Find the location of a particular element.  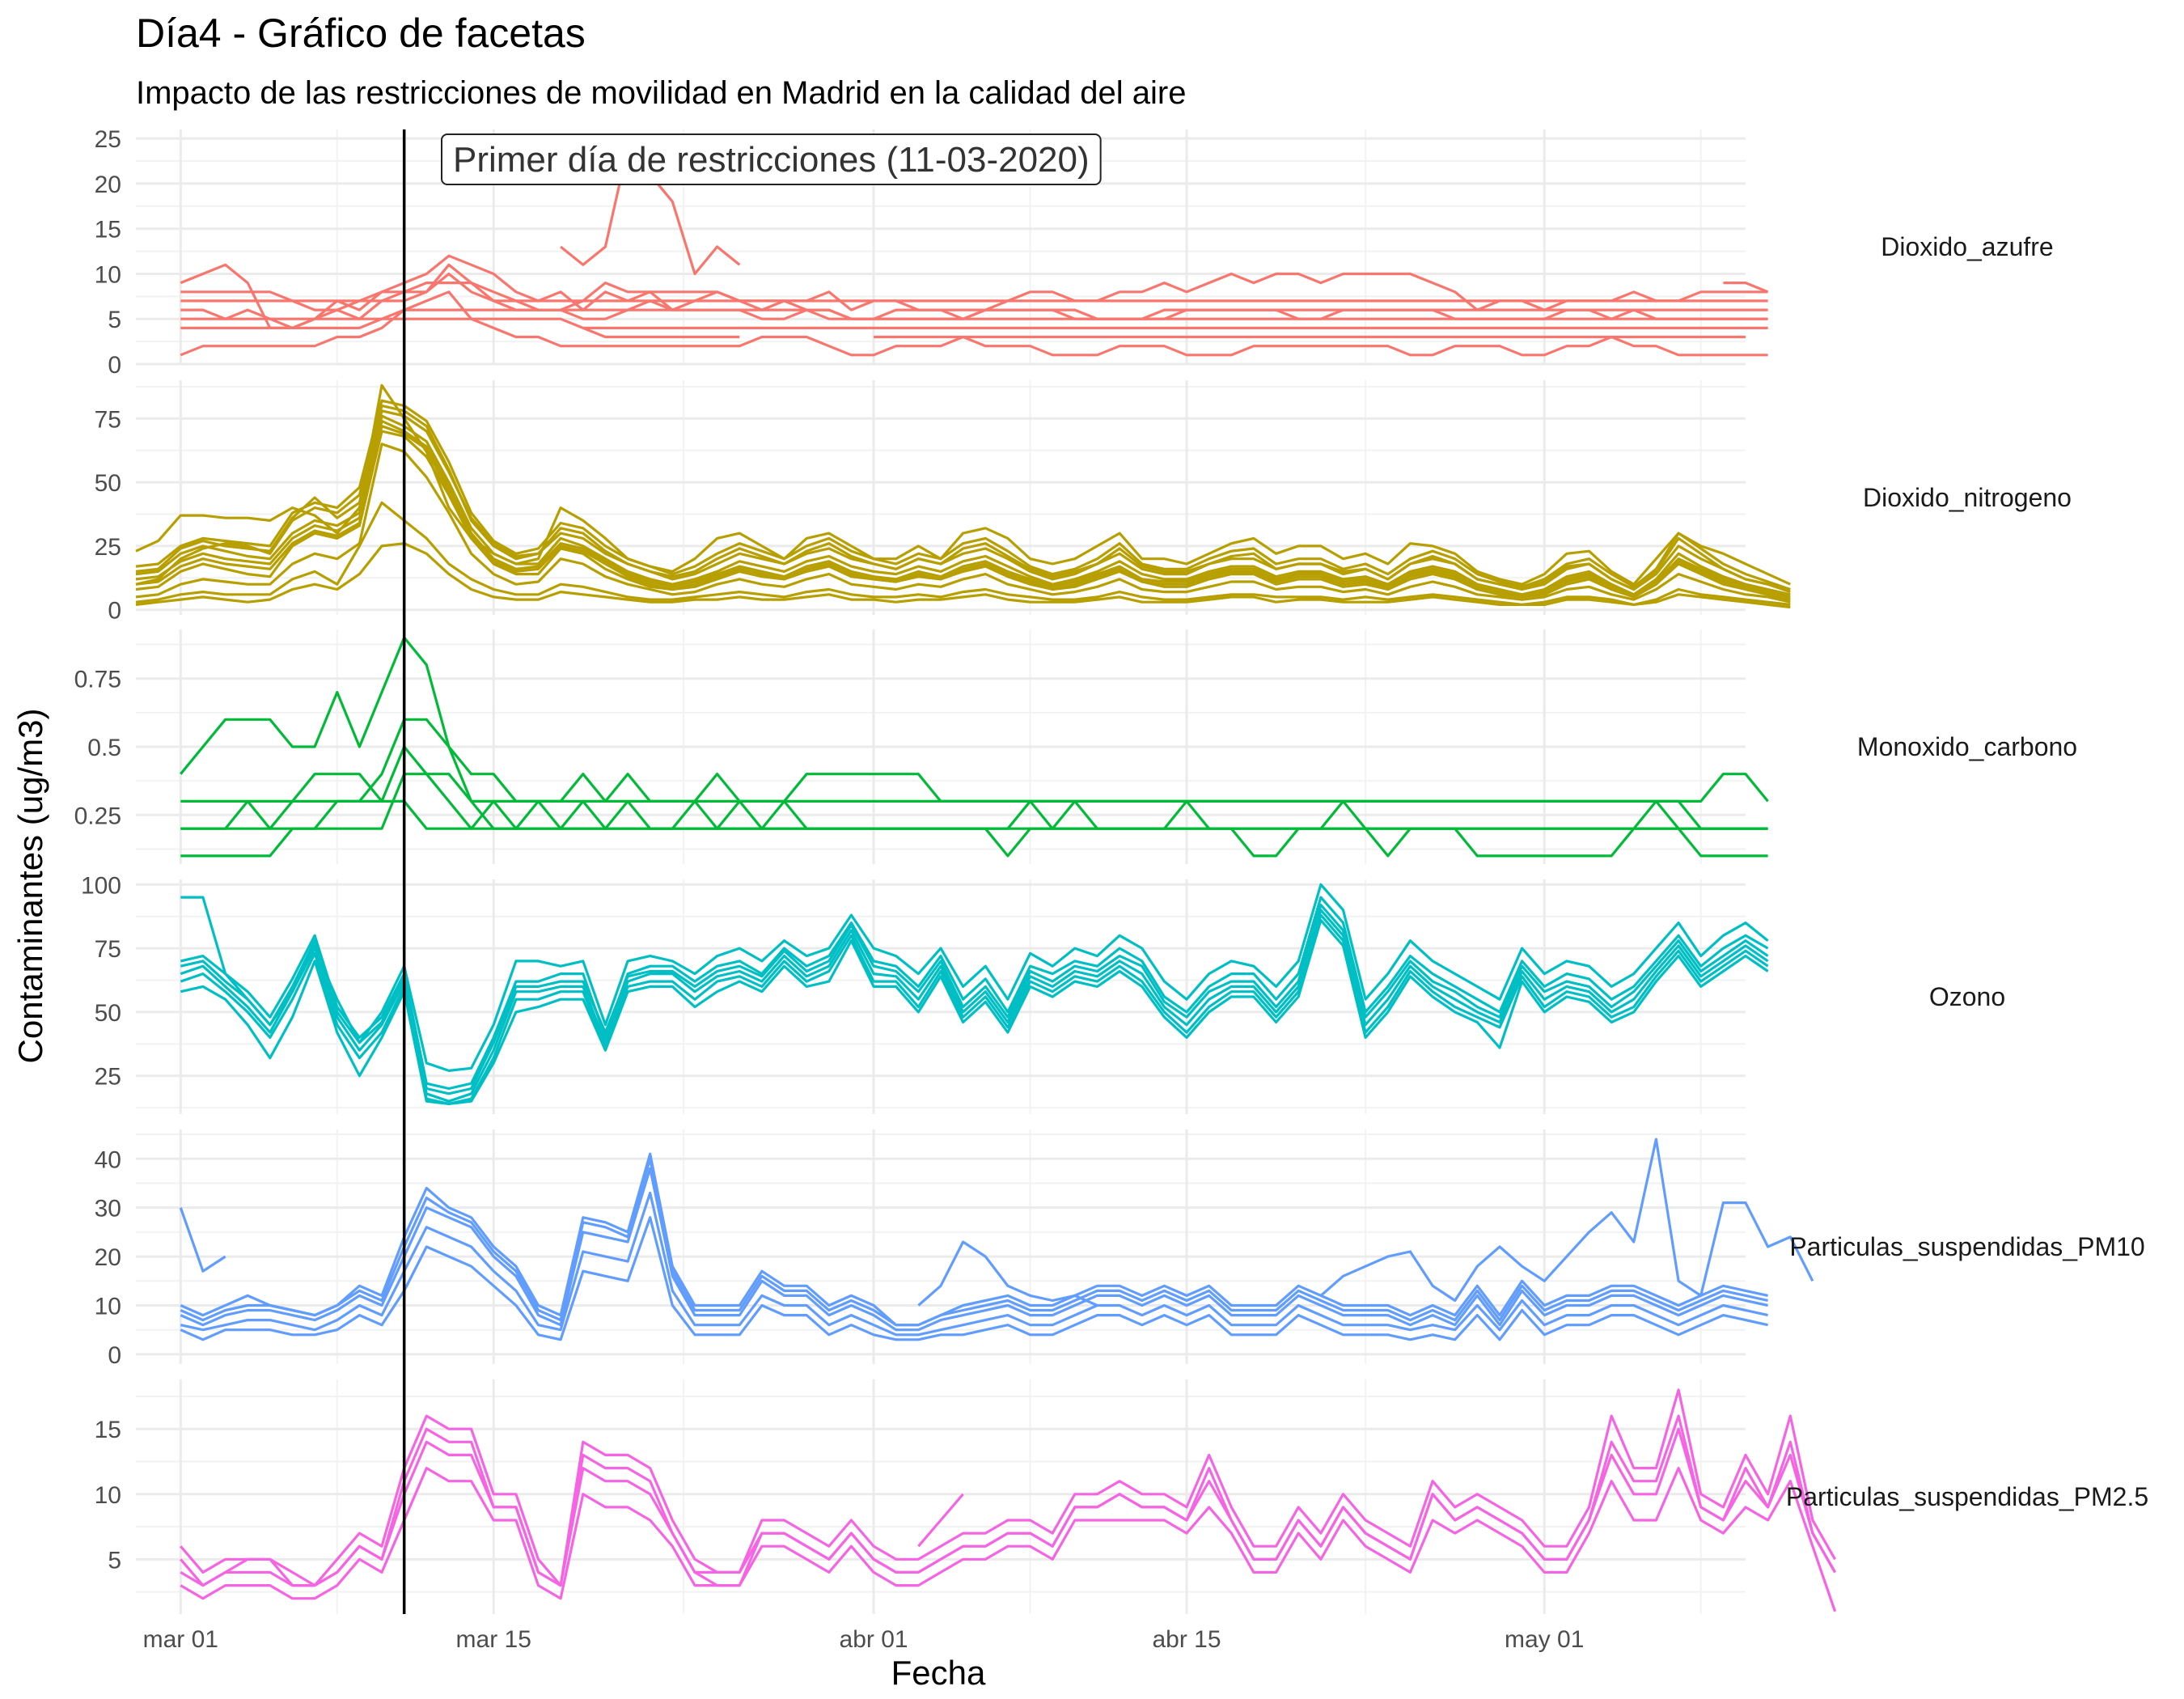

annotation-label: Primer día de restricciones (11-03-2020) is located at coordinates (771, 160).